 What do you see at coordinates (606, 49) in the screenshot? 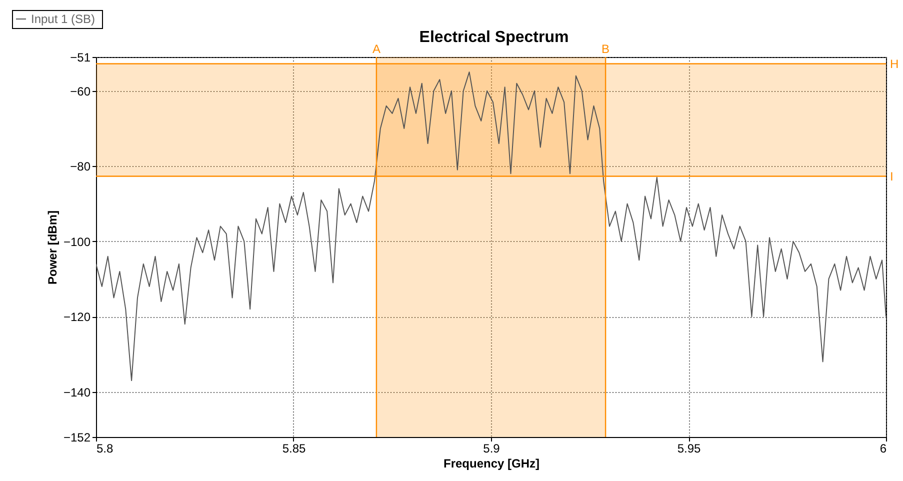
I see `ref-line-label: B` at bounding box center [606, 49].